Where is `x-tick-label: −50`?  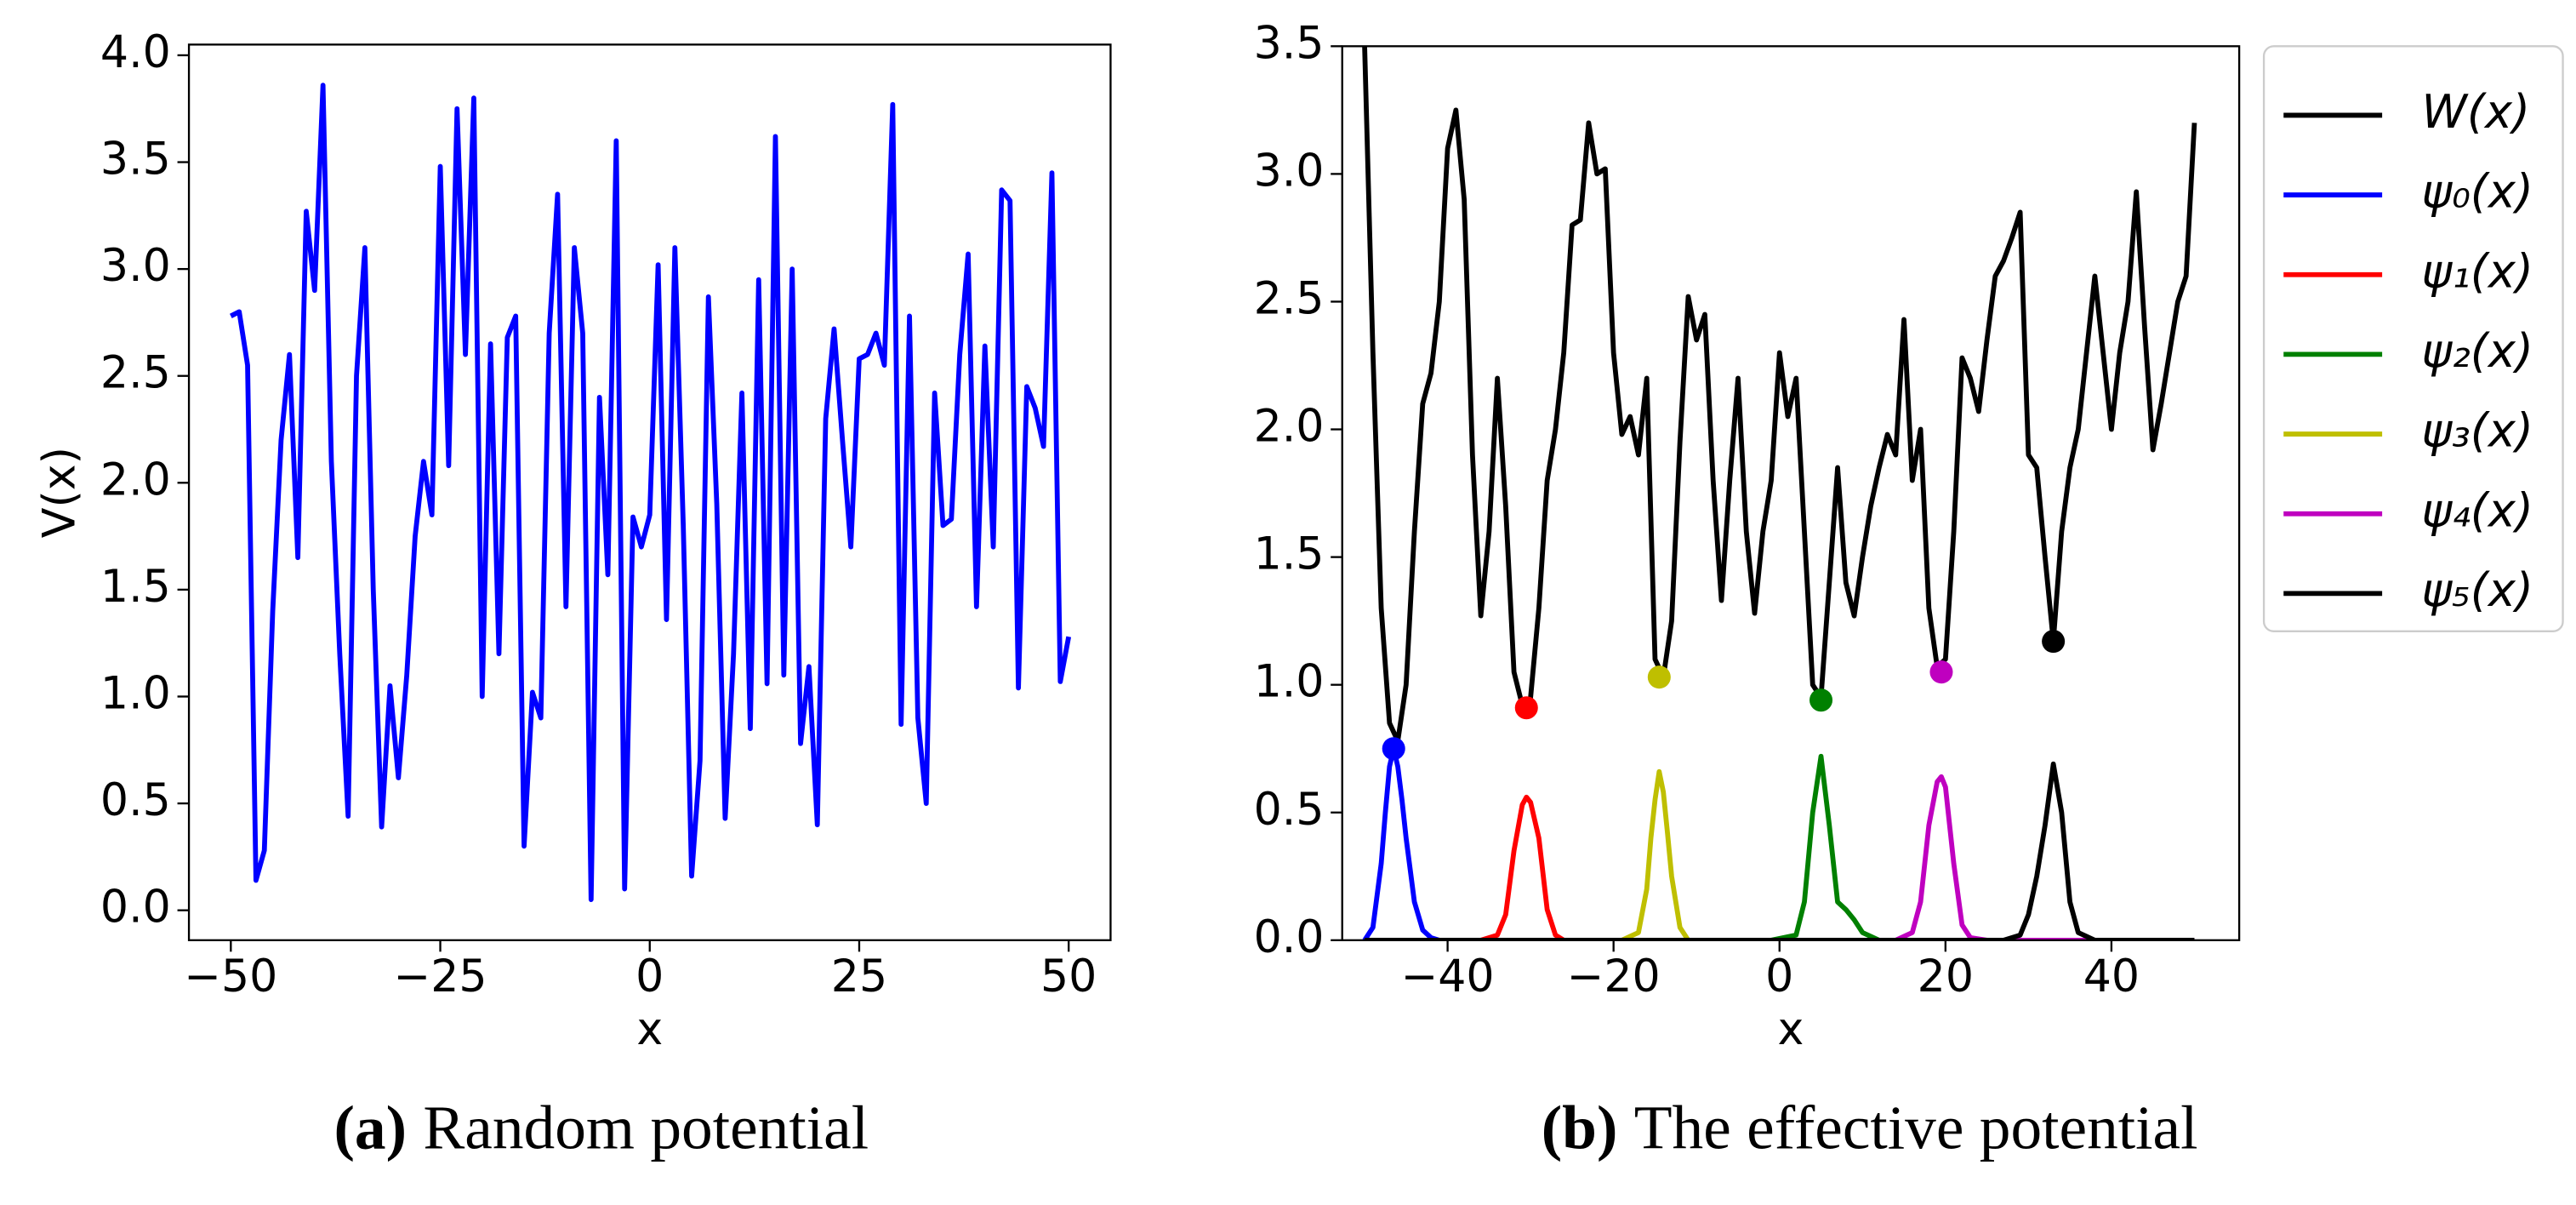
x-tick-label: −50 is located at coordinates (230, 976).